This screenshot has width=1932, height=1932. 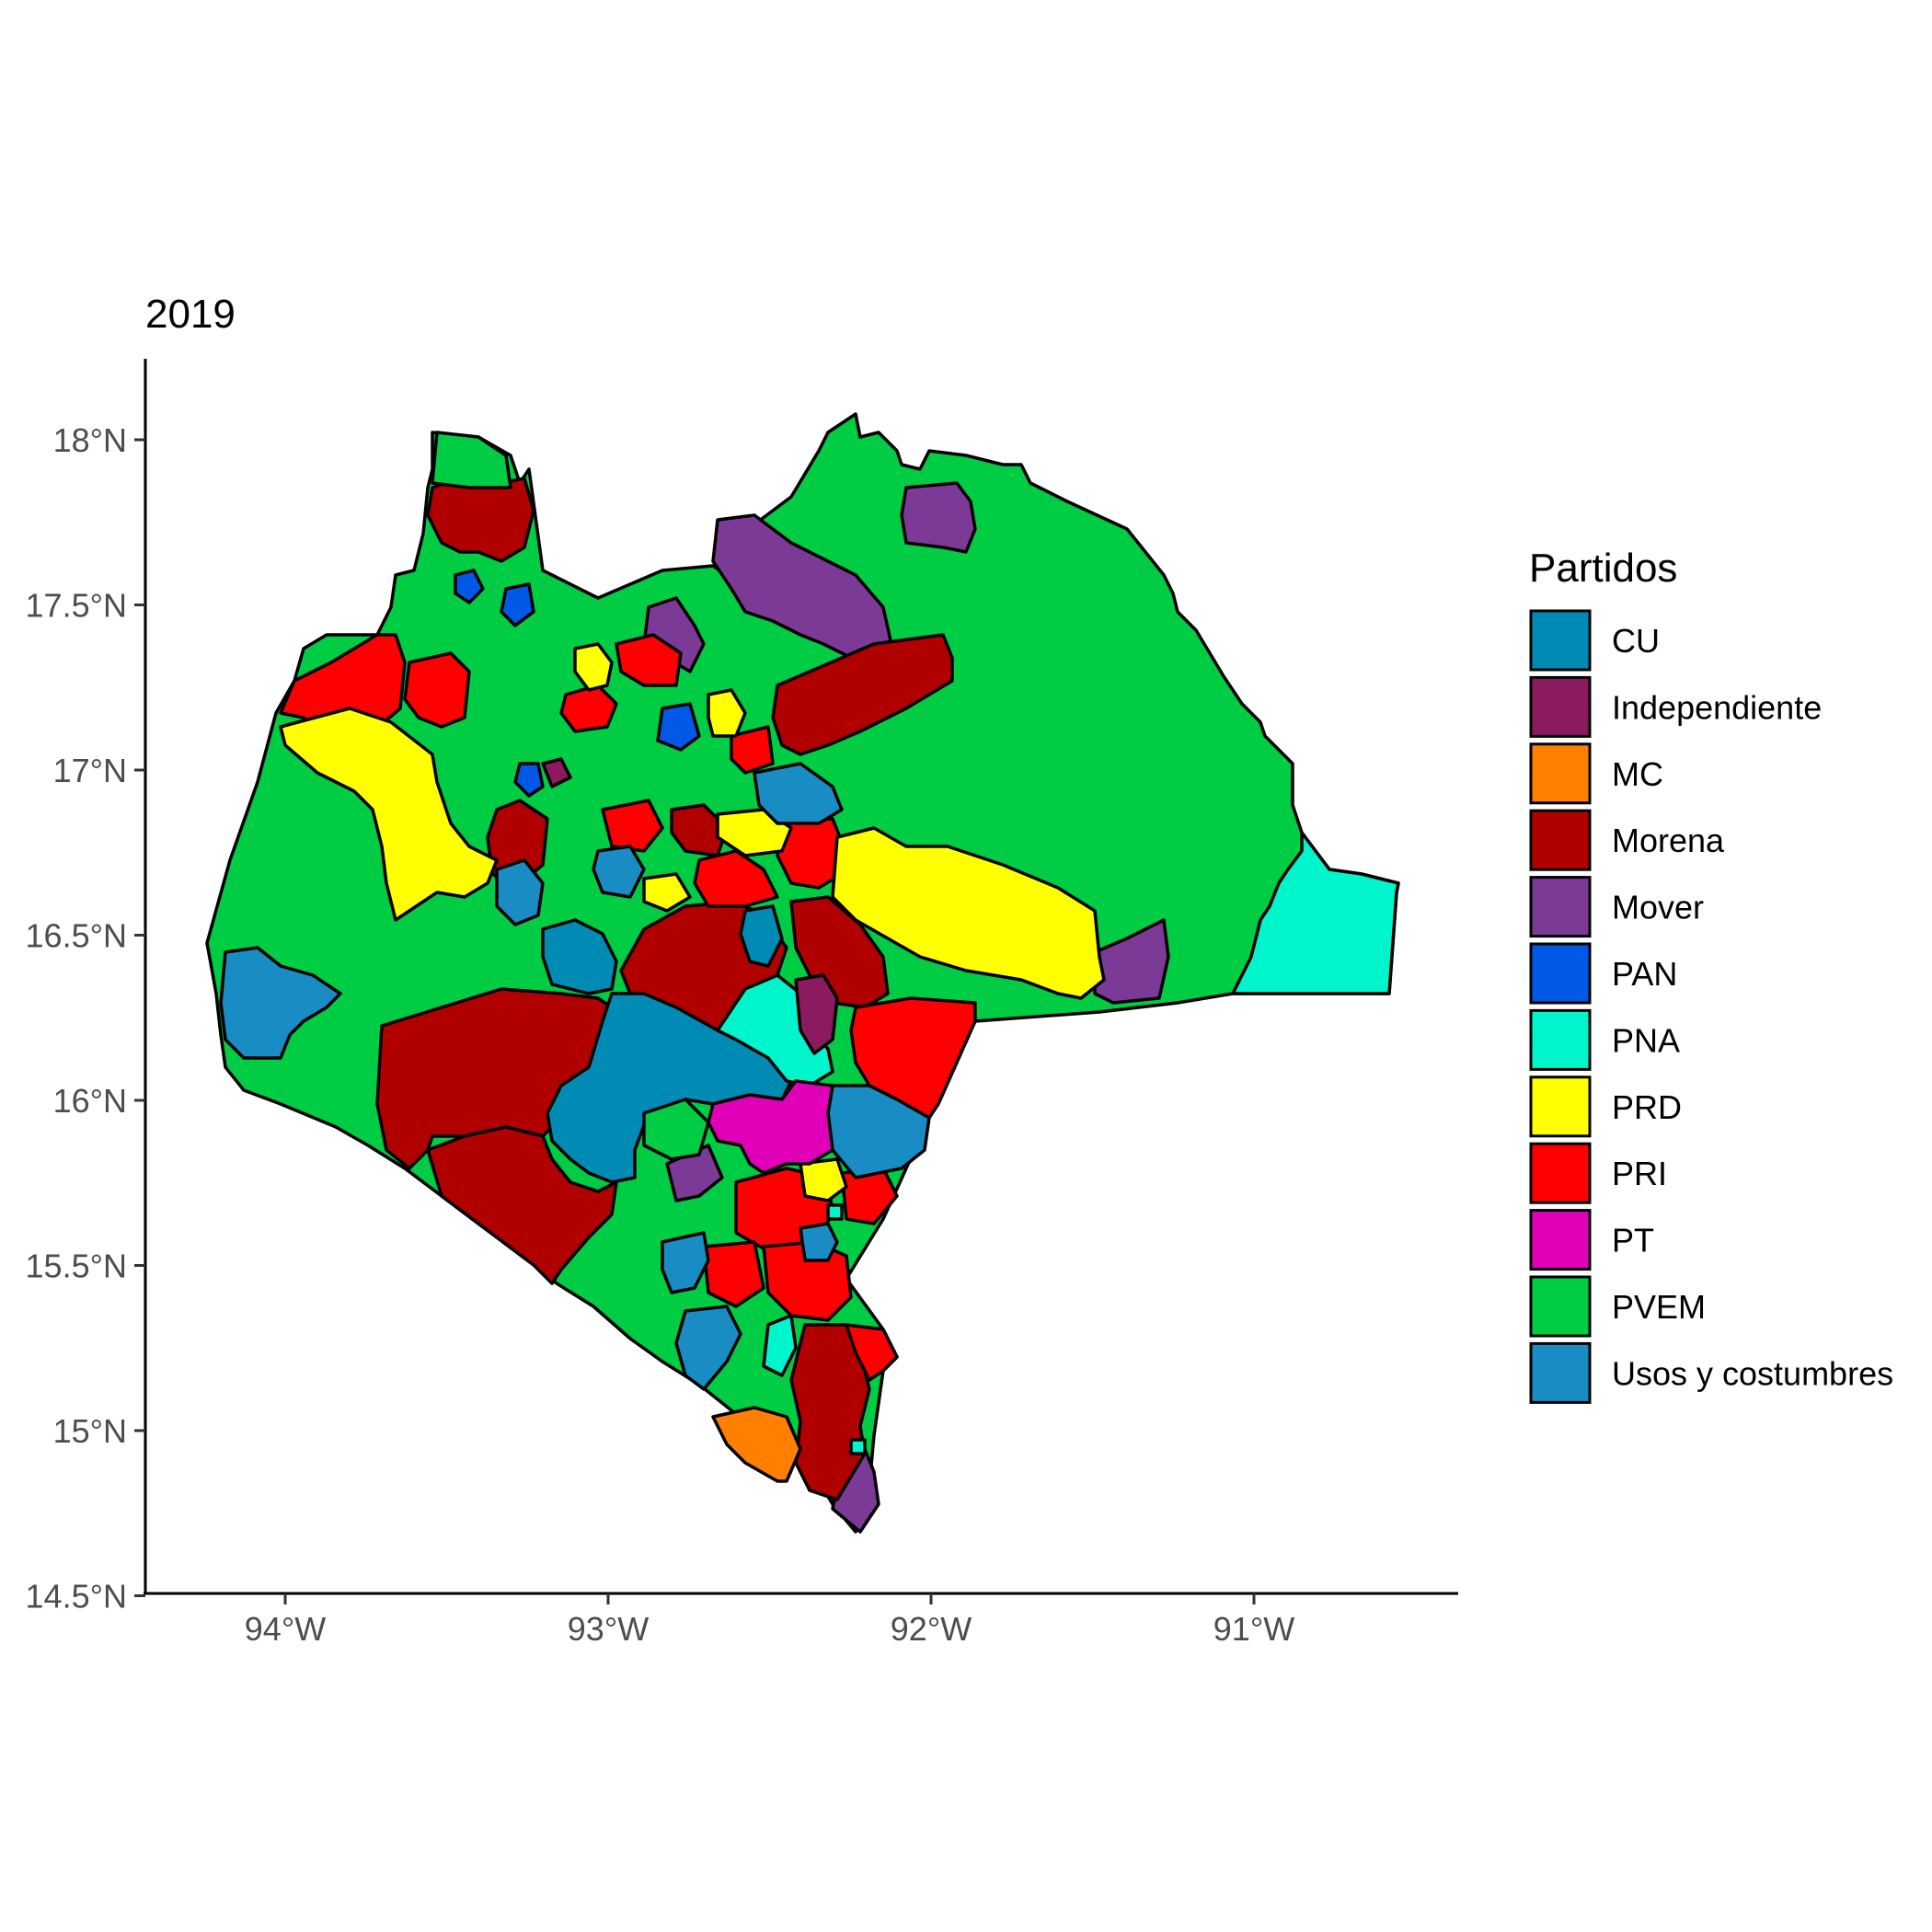 I want to click on region-prd-w, so click(x=389, y=814).